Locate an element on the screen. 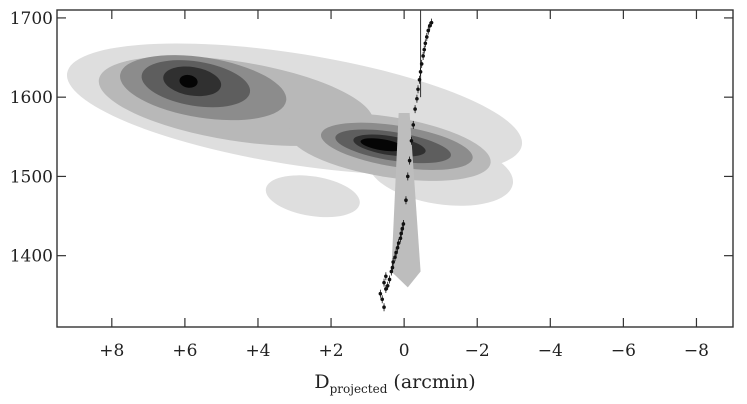 The width and height of the screenshot is (747, 404). y-tick-label-2: 1600 is located at coordinates (31, 98).